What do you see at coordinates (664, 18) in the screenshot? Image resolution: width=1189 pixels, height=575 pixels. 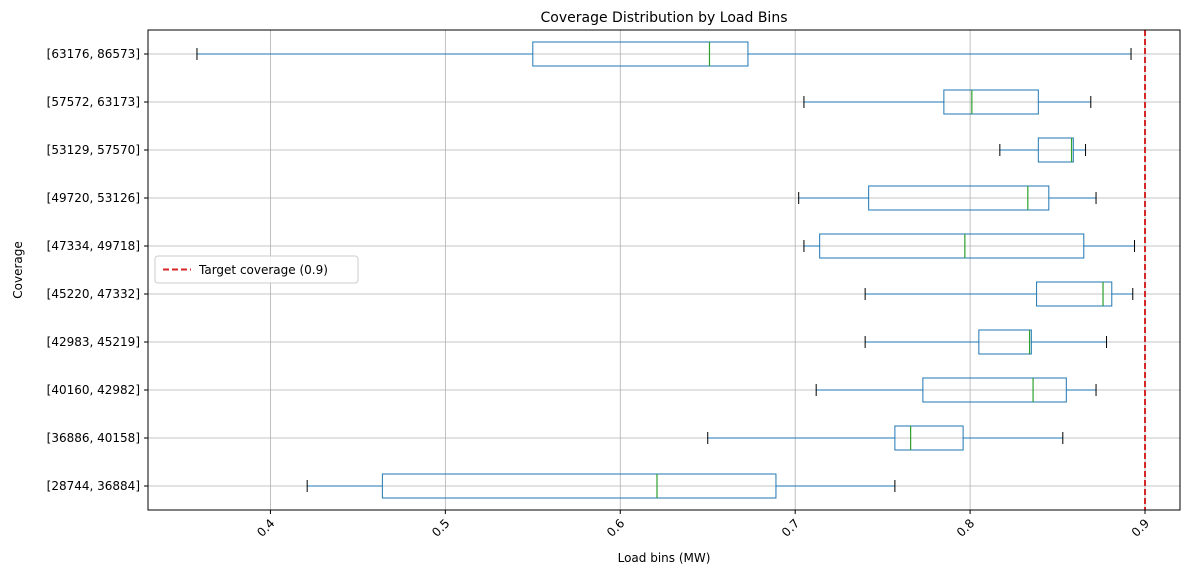 I see `chart-title: Coverage Distribution by Load Bins` at bounding box center [664, 18].